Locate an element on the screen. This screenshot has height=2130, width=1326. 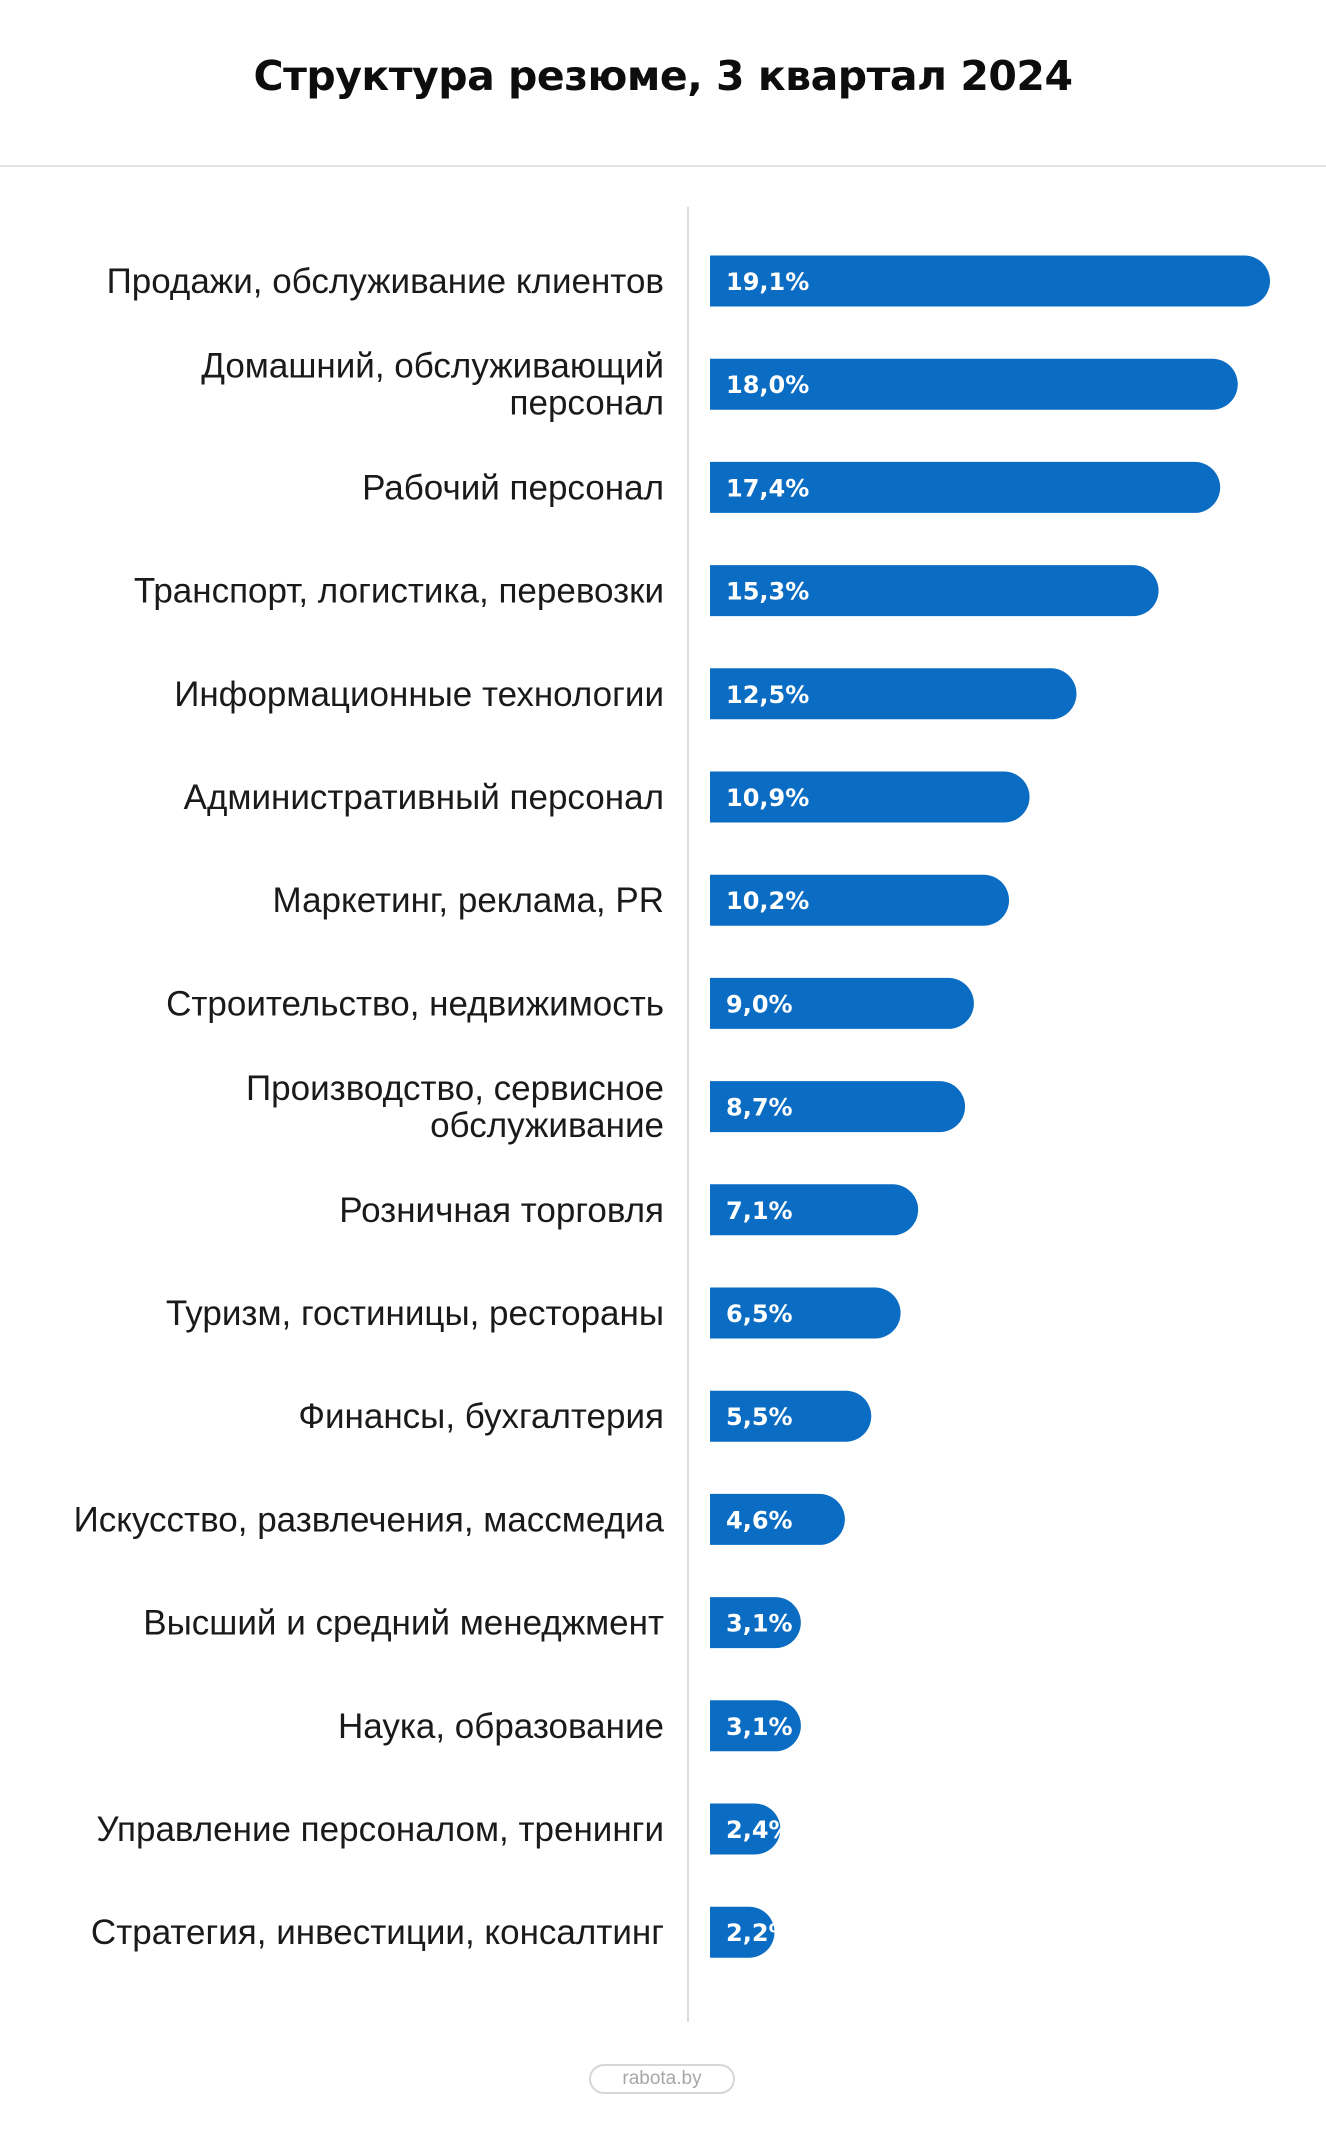
category-label: Высший и средний менеджмент is located at coordinates (403, 1623).